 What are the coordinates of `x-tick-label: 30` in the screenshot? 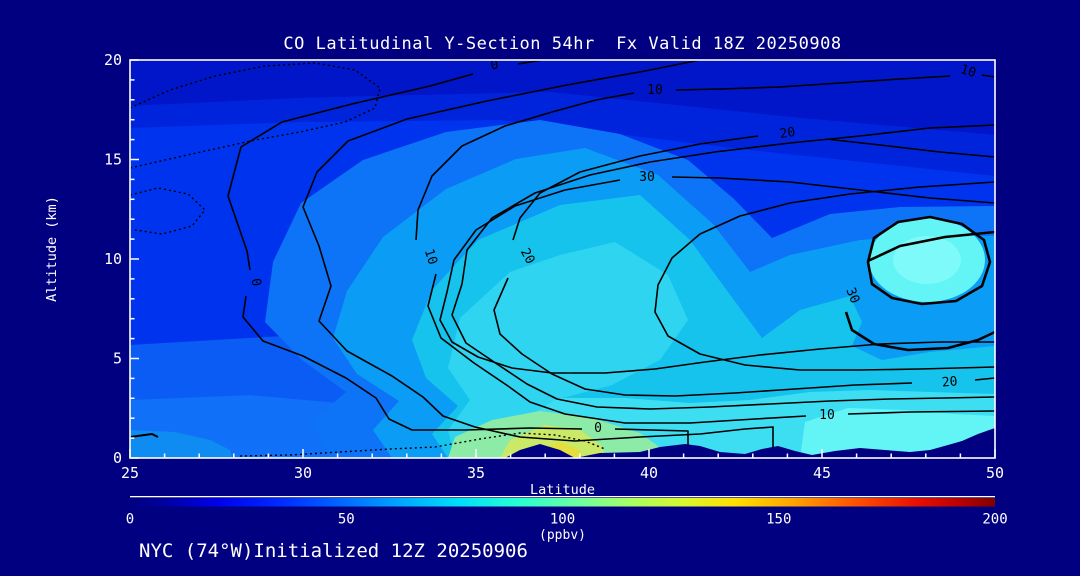 It's located at (303, 473).